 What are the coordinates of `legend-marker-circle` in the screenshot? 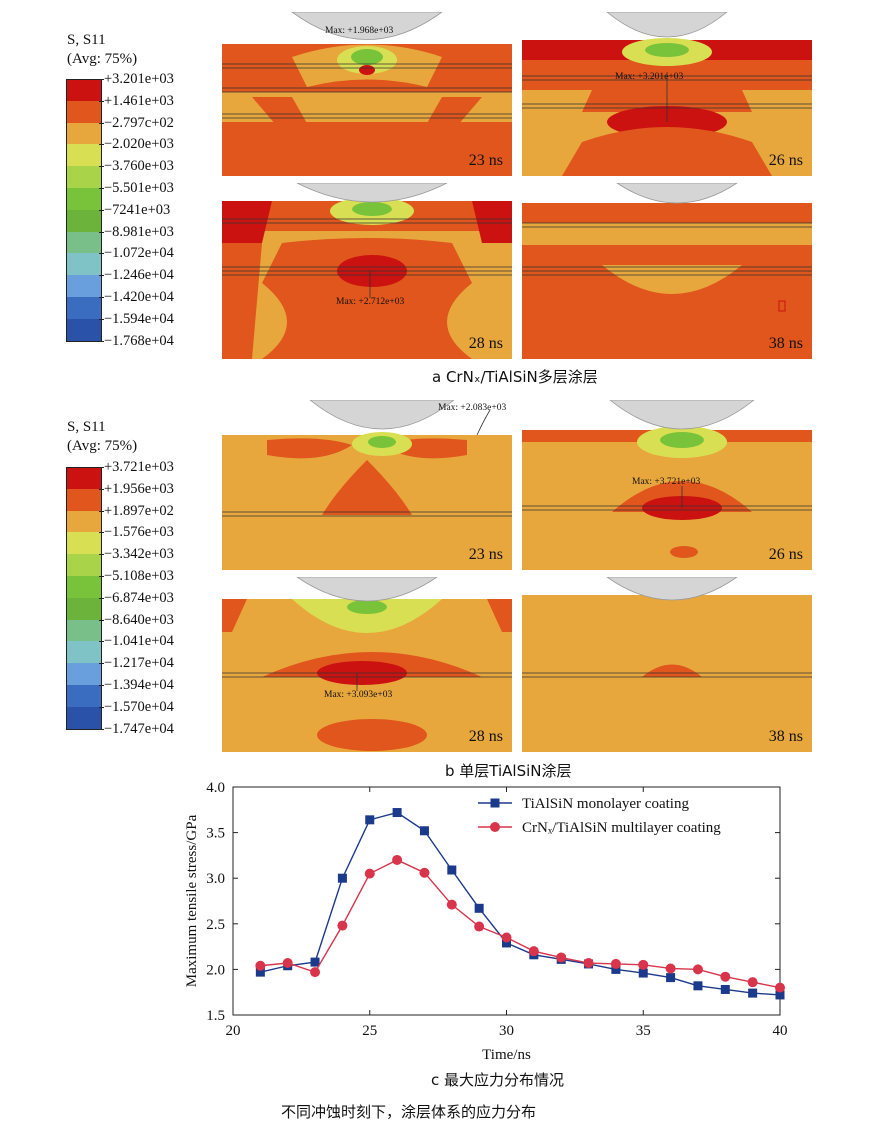 It's located at (495, 827).